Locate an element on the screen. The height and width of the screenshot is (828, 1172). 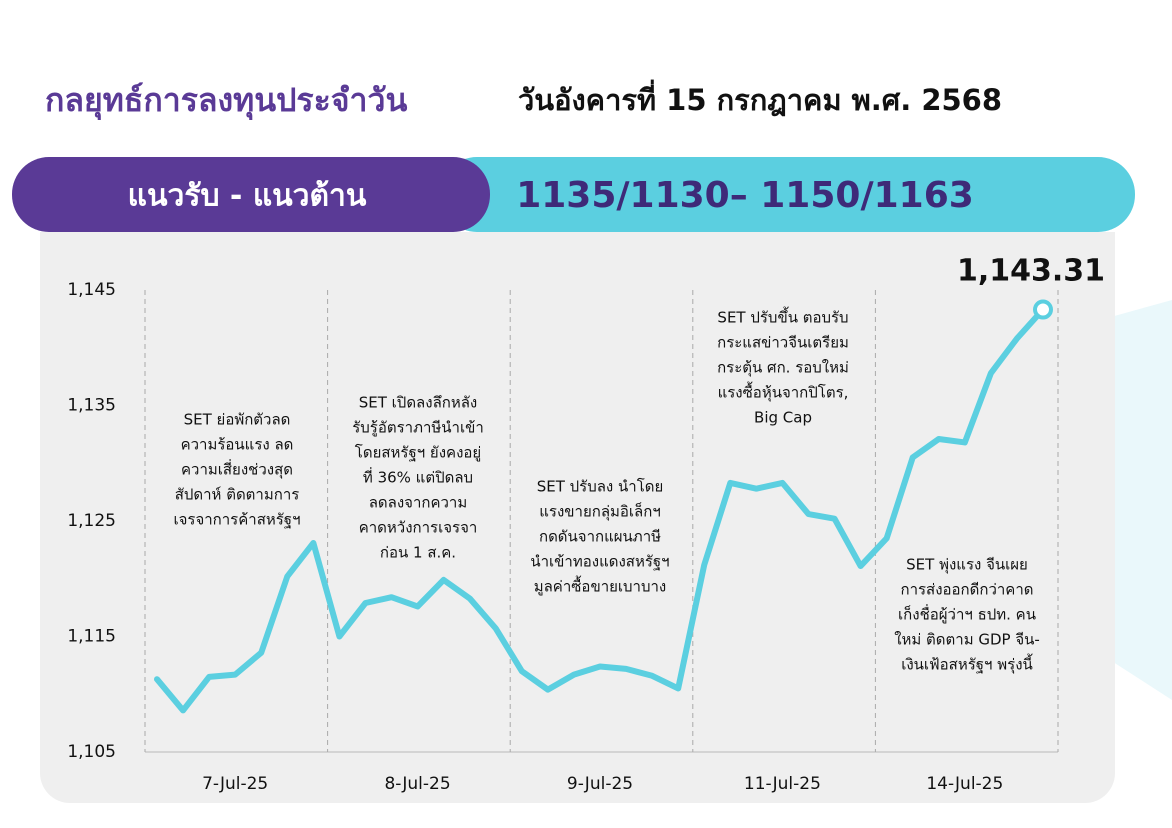
date: วันอังคารที่ 15 กรกฎาคม พ.ศ. 2568 is located at coordinates (760, 98).